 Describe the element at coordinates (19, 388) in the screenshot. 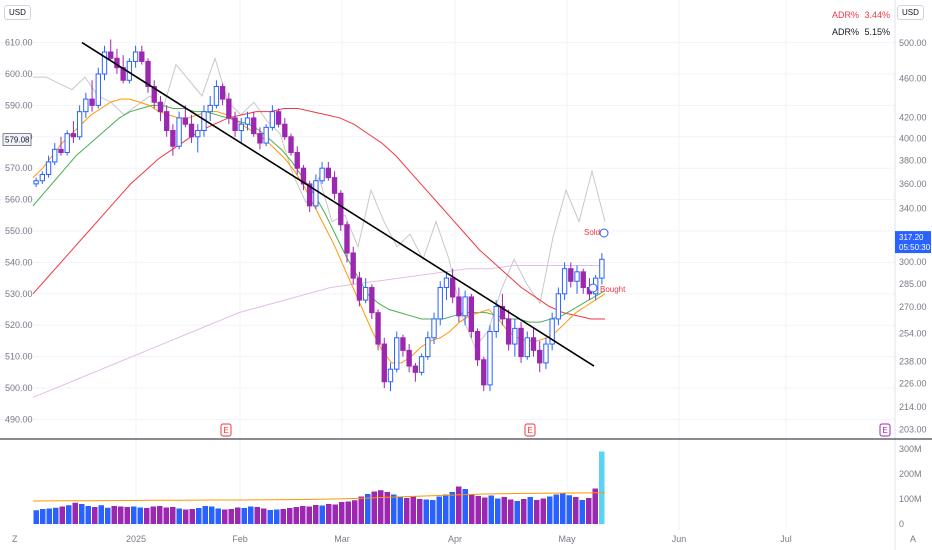

I see `left-axis-tick: 500.00` at that location.